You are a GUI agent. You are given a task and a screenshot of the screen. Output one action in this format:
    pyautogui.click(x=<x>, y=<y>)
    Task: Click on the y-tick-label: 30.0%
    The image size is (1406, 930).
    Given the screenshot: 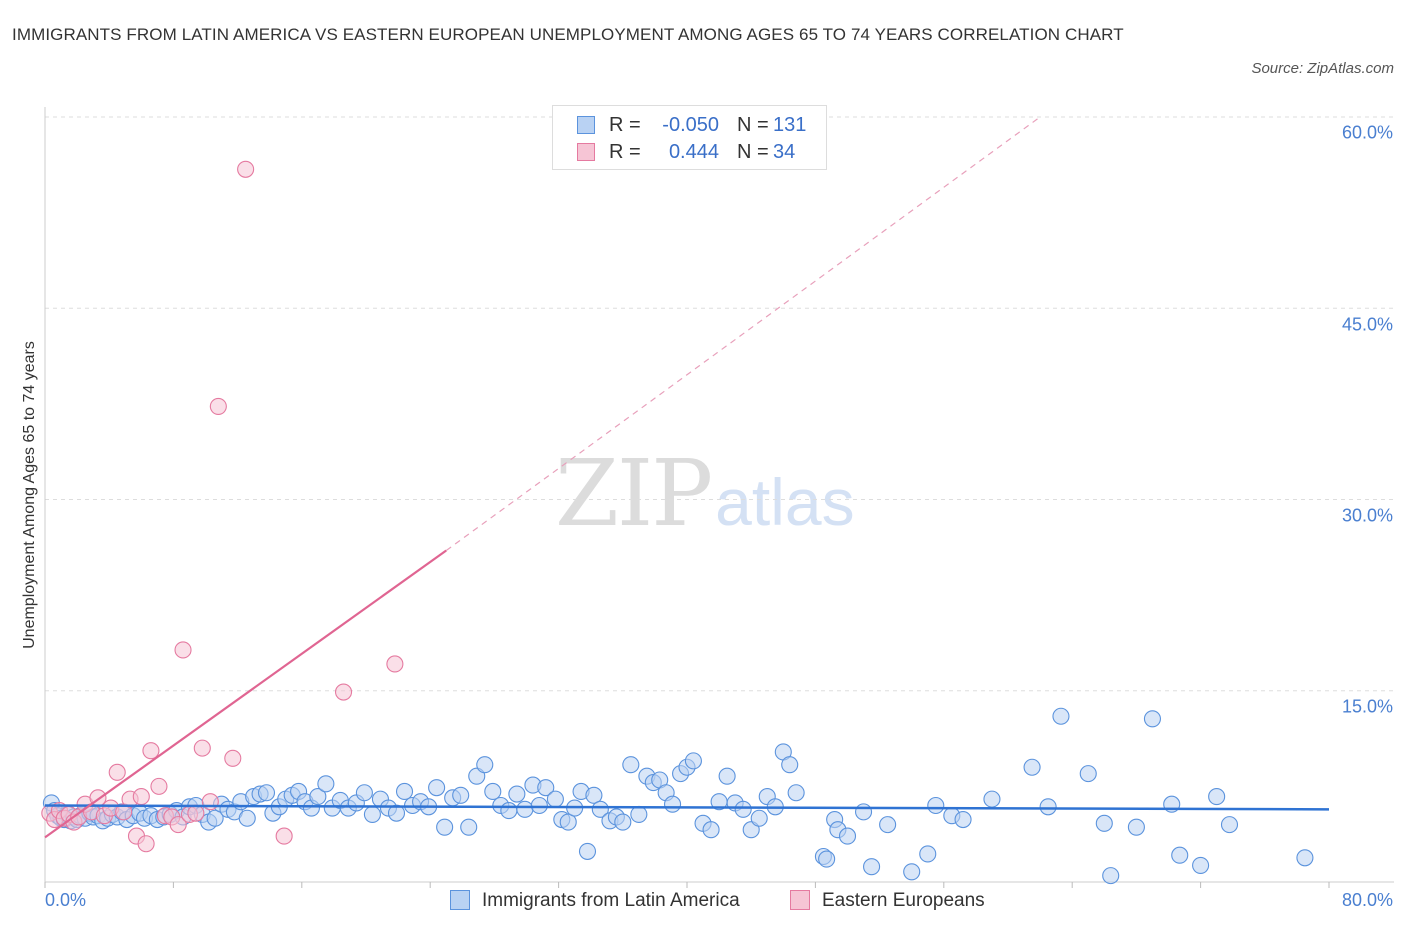 What is the action you would take?
    pyautogui.click(x=1367, y=515)
    